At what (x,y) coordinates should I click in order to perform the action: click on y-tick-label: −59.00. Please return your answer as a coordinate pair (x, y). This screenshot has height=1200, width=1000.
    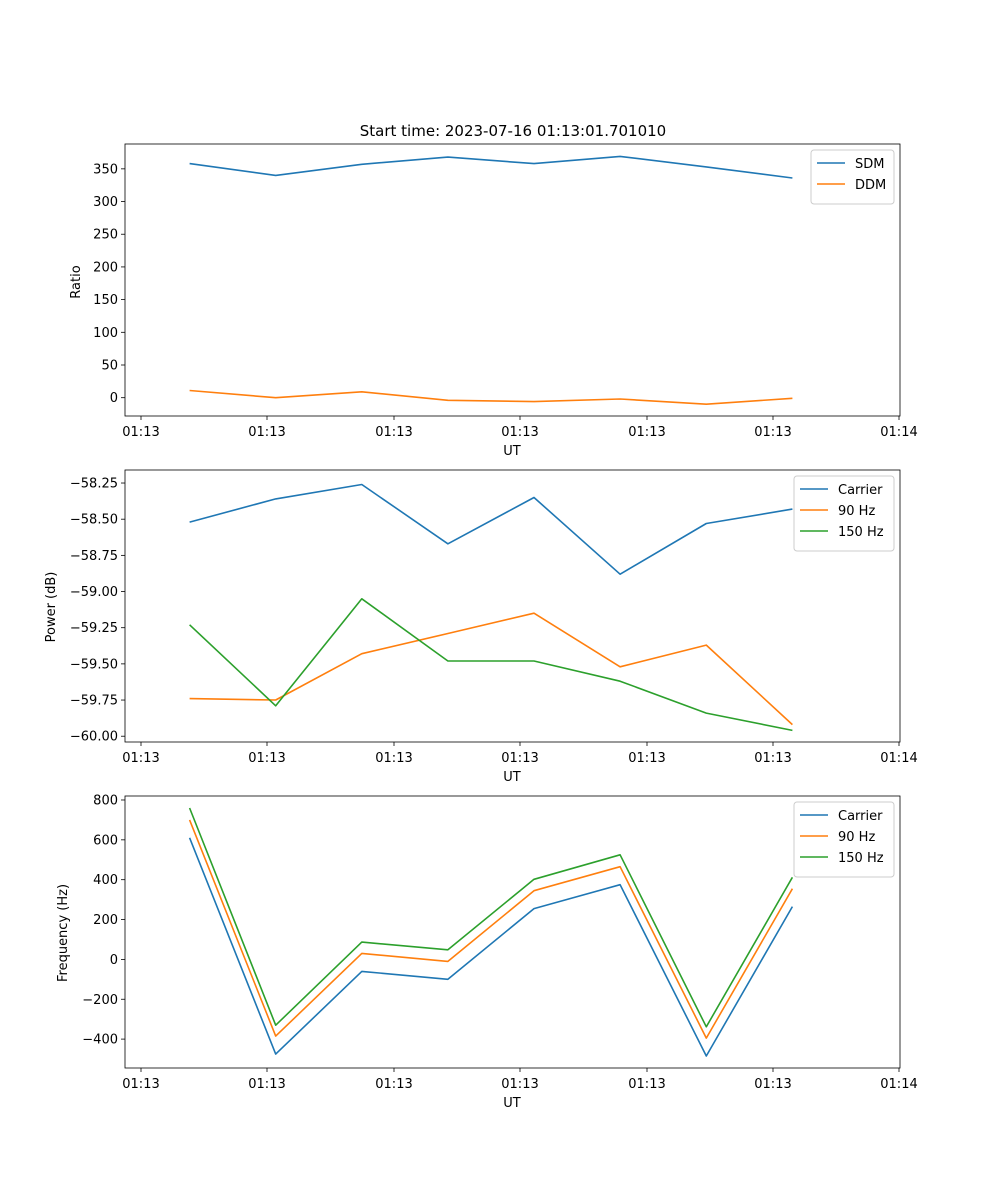
    Looking at the image, I should click on (94, 592).